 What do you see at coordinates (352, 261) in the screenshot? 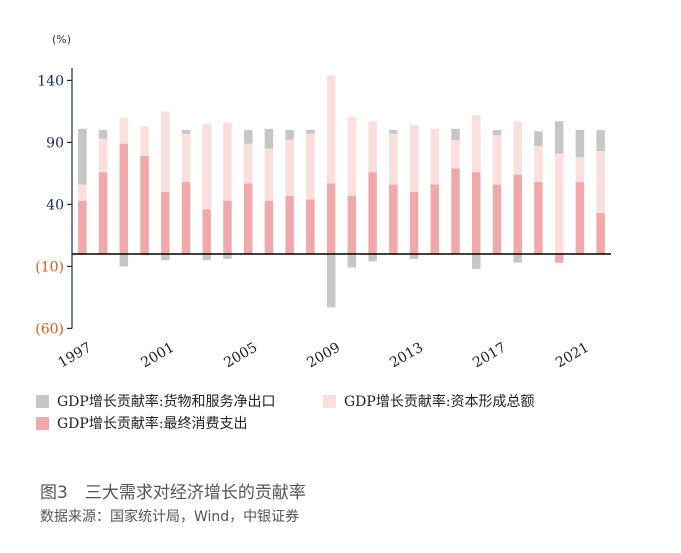
I see `bar-net-exports-2010` at bounding box center [352, 261].